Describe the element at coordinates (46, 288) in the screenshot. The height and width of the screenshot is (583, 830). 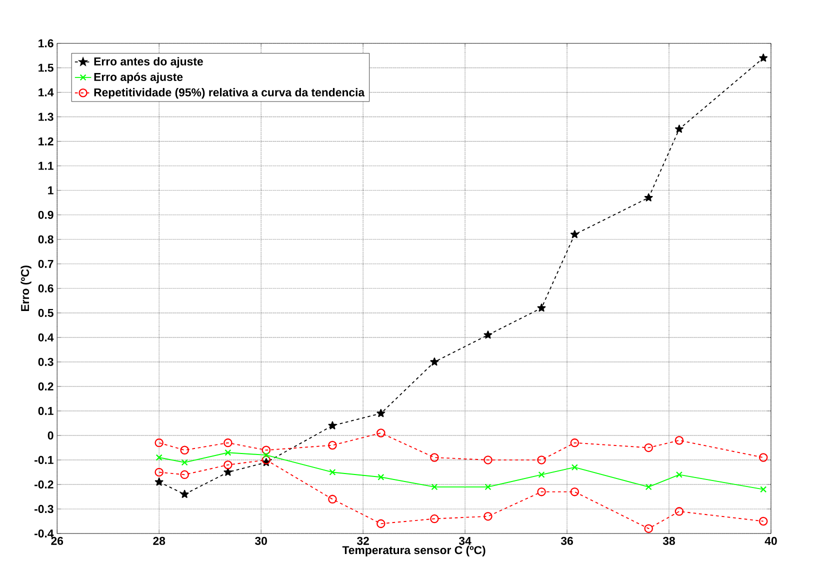
I see `y-tick-label: 0.6` at that location.